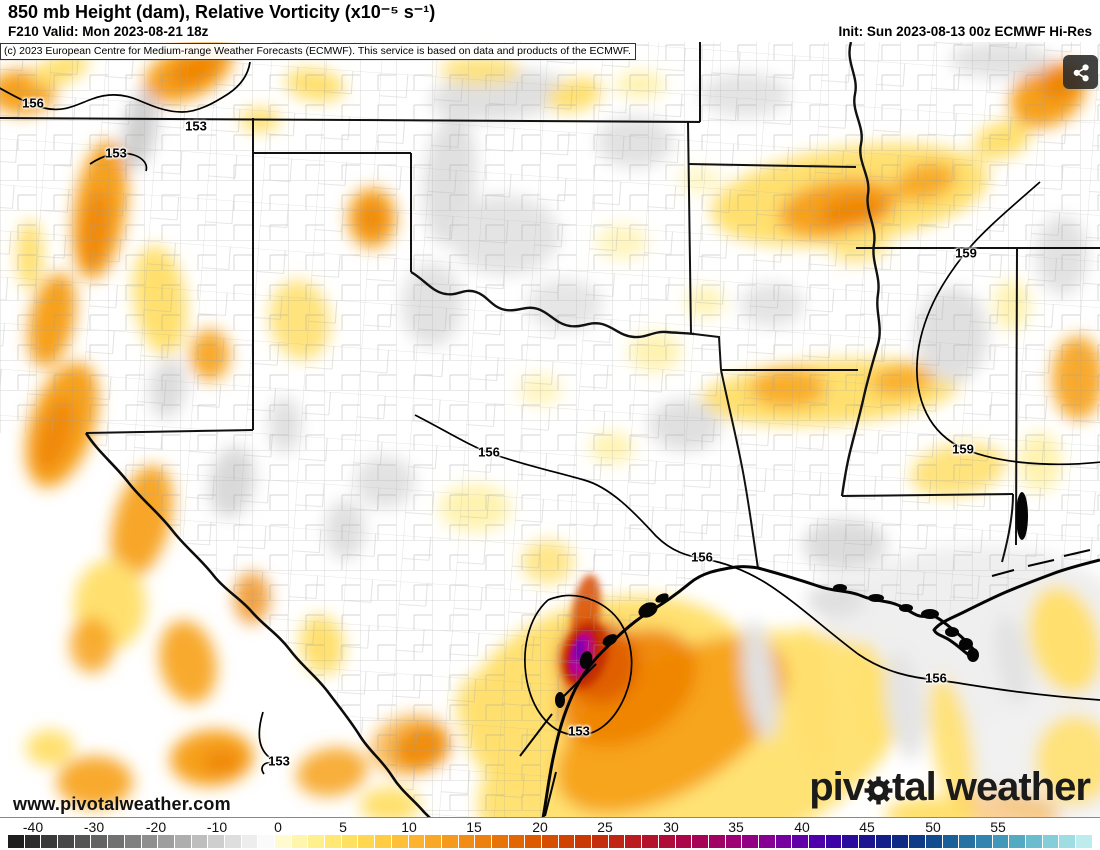 This screenshot has height=850, width=1100. I want to click on colorbar-tick-label: 50, so click(933, 827).